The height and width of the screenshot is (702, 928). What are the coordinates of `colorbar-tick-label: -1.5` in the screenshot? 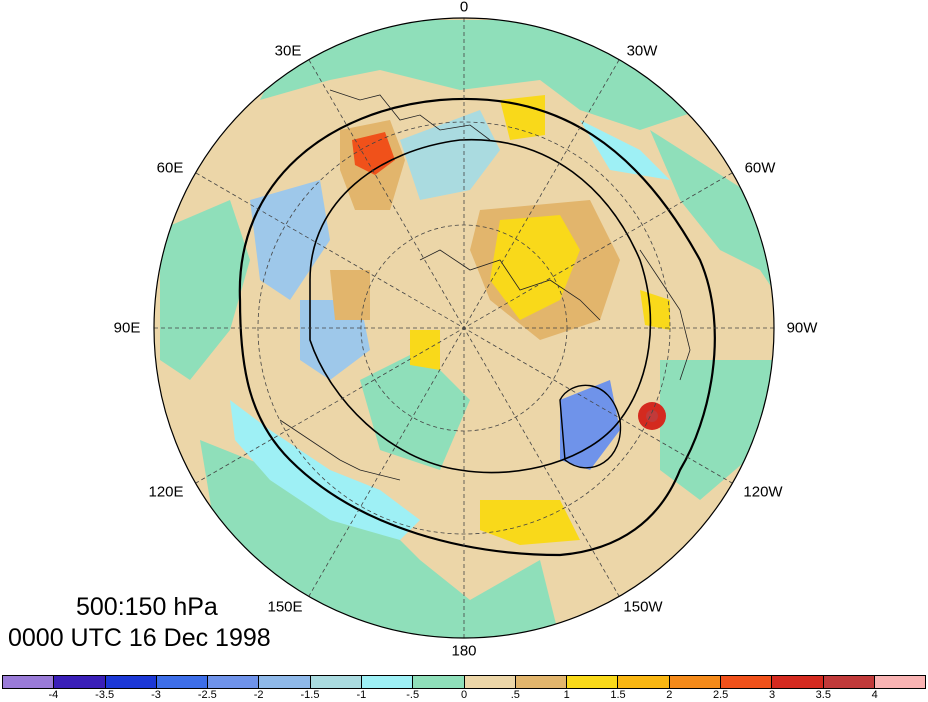 It's located at (310, 695).